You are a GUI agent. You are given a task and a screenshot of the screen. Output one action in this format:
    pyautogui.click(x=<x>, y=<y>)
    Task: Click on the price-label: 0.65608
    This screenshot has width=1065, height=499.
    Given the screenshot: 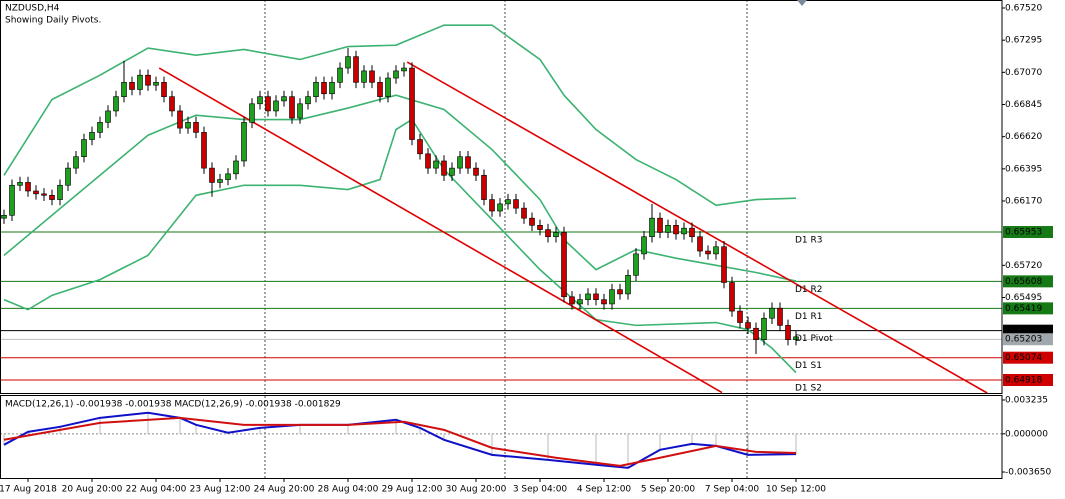 What is the action you would take?
    pyautogui.click(x=1023, y=282)
    